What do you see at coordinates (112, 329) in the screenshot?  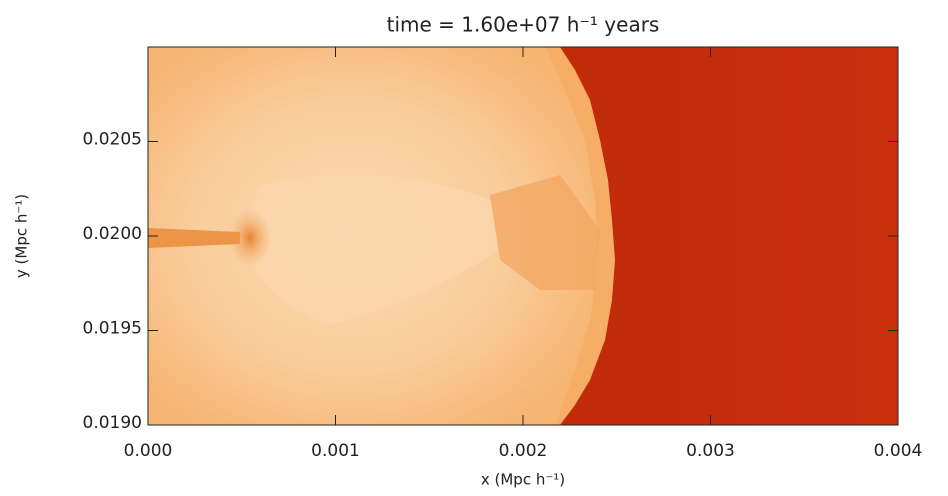 I see `y-tick-label: 0.0195` at bounding box center [112, 329].